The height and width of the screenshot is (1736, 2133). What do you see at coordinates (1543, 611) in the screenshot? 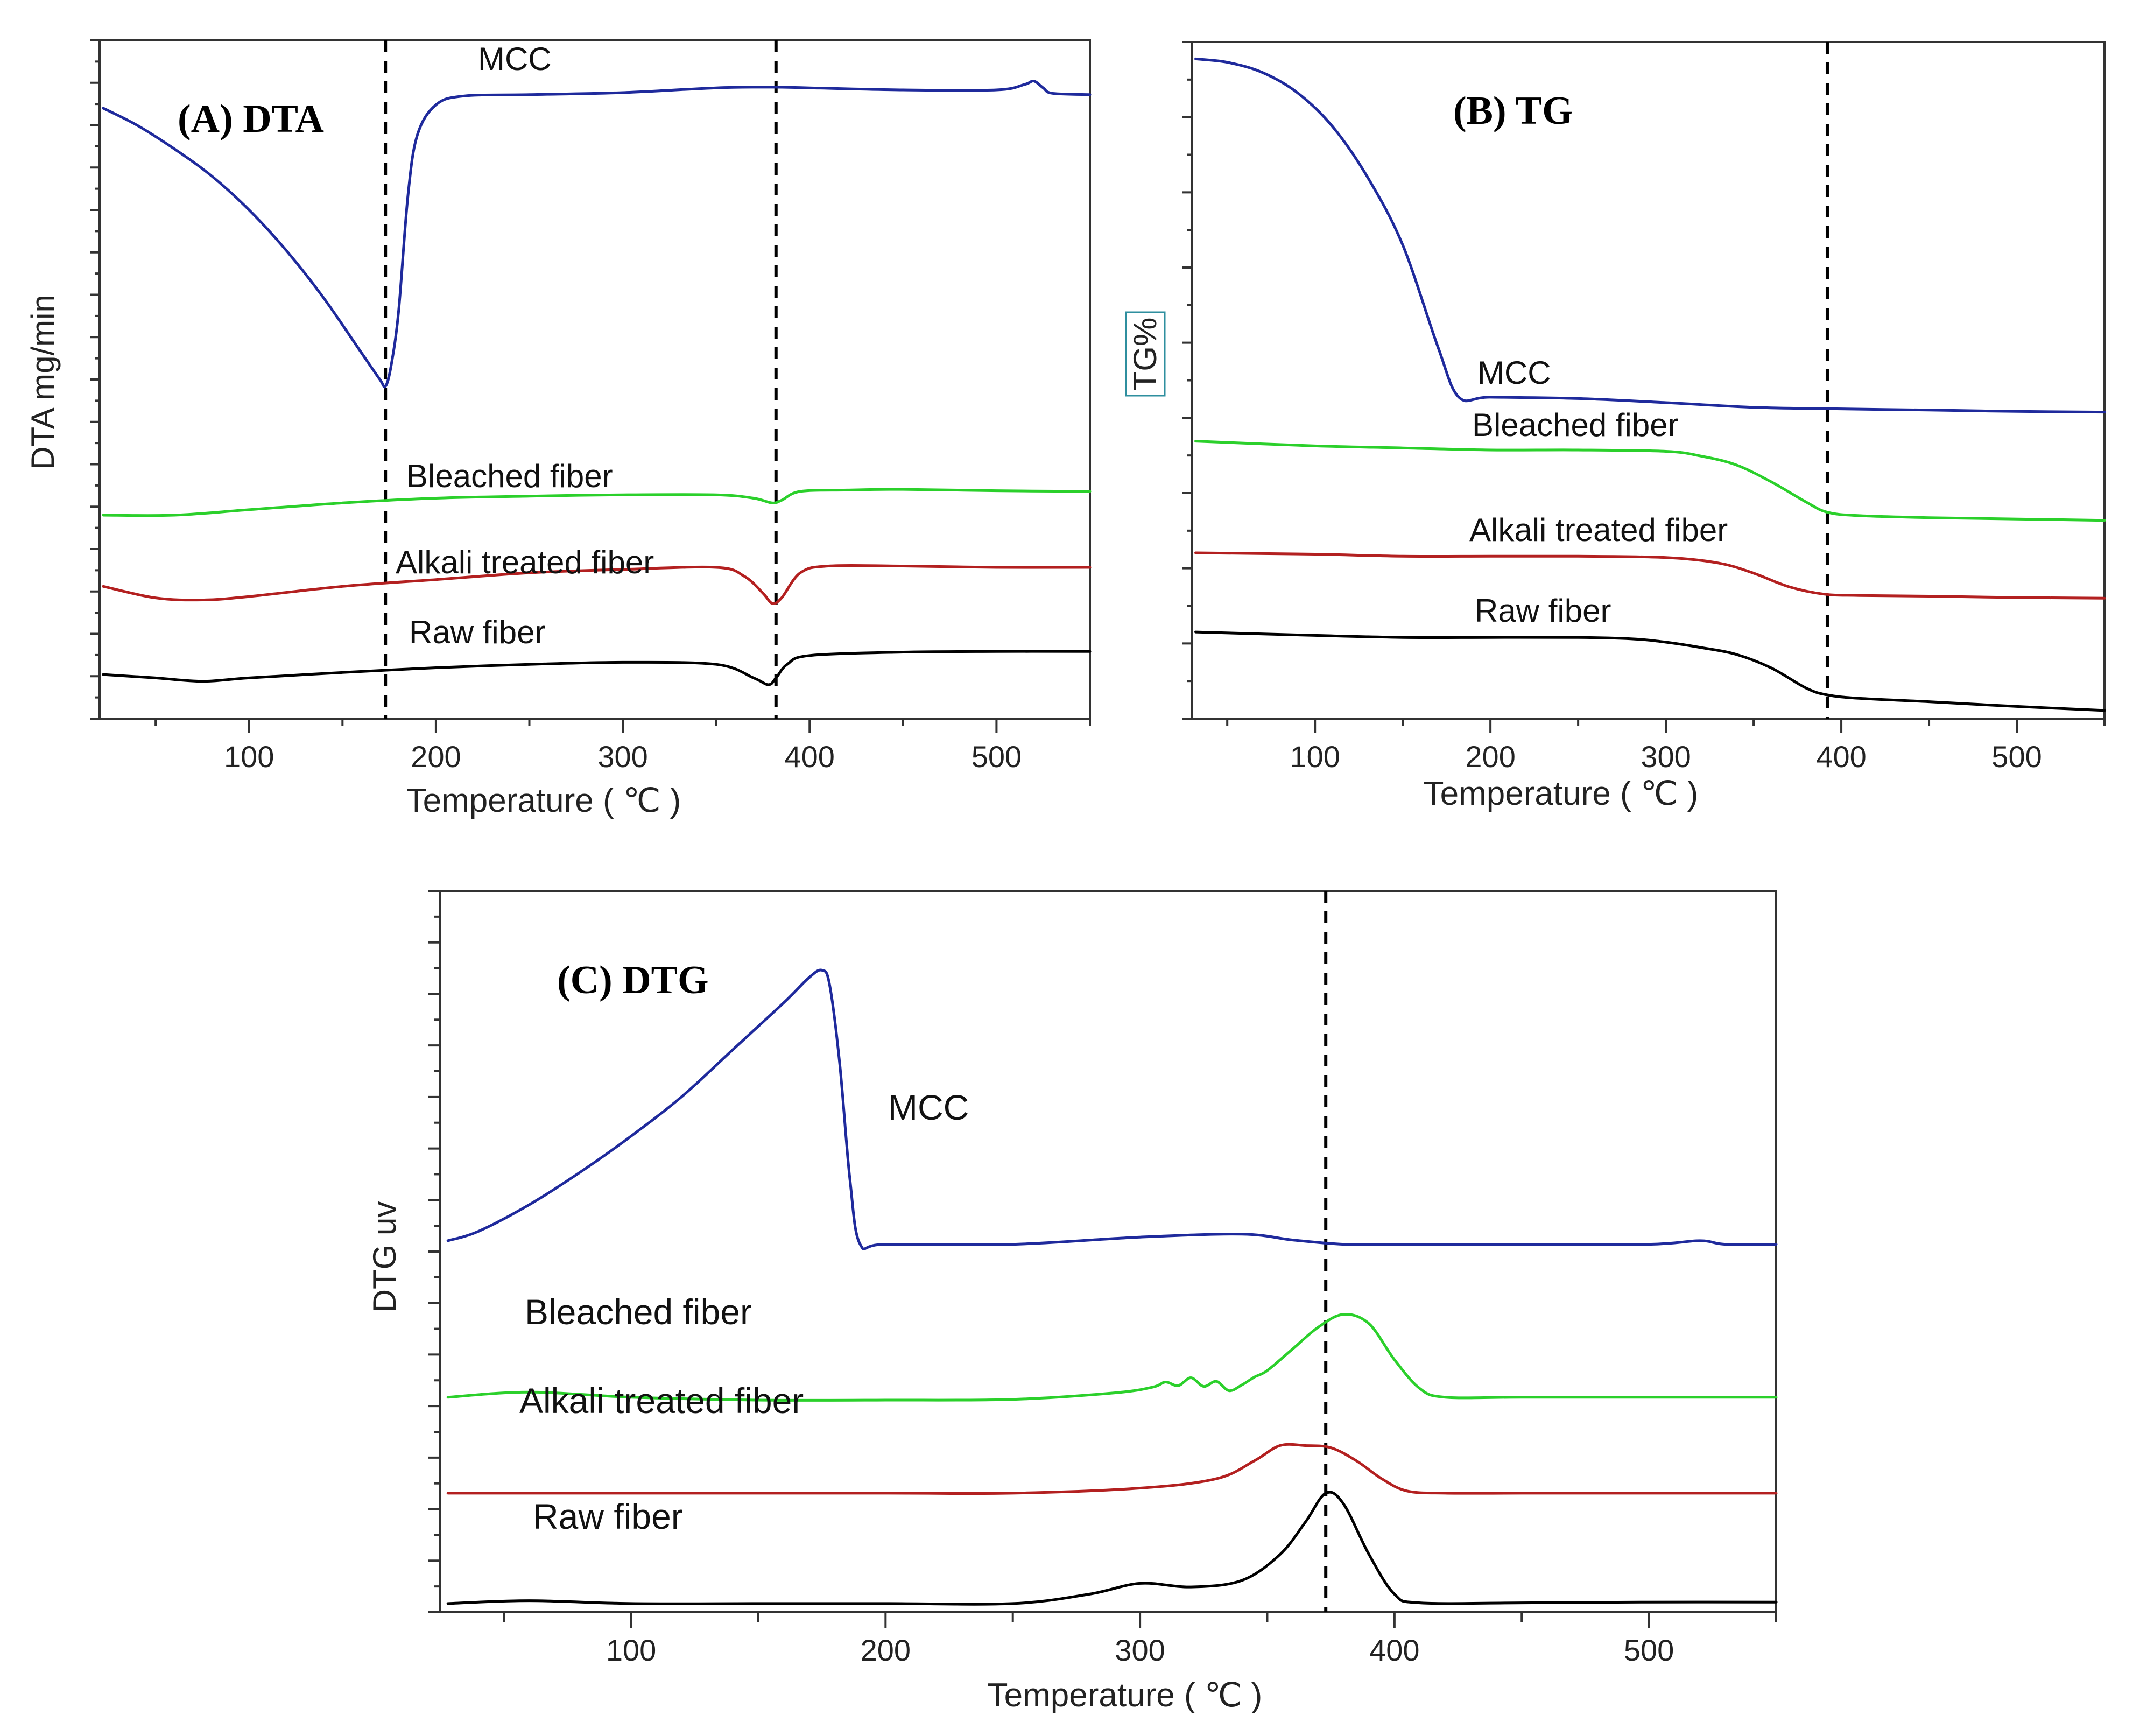
I see `panel-b-label-raw: Raw fiber` at bounding box center [1543, 611].